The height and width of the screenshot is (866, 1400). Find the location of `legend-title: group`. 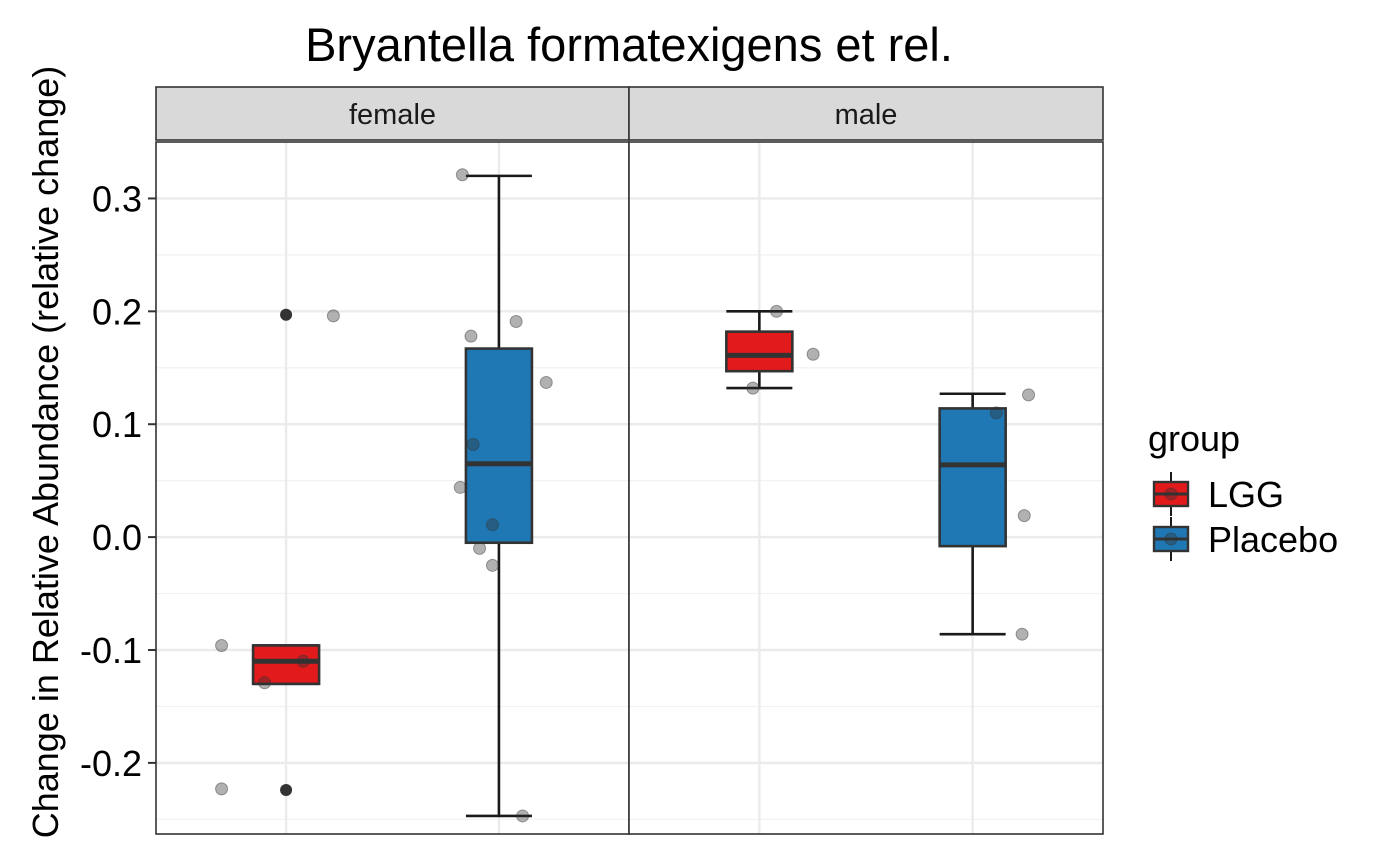

legend-title: group is located at coordinates (1194, 438).